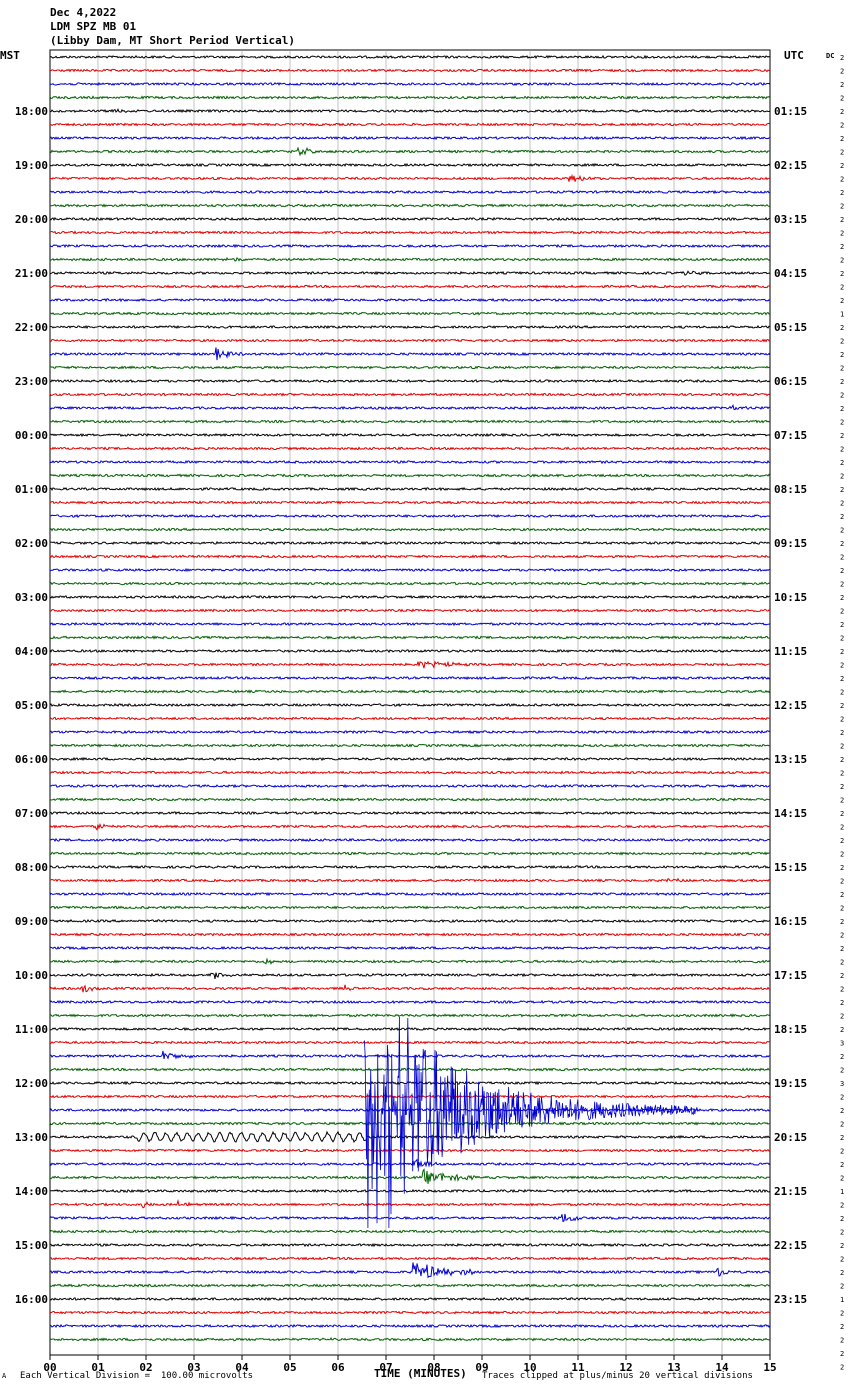 The height and width of the screenshot is (1390, 850). I want to click on left-hour-label: 07:00, so click(31, 813).